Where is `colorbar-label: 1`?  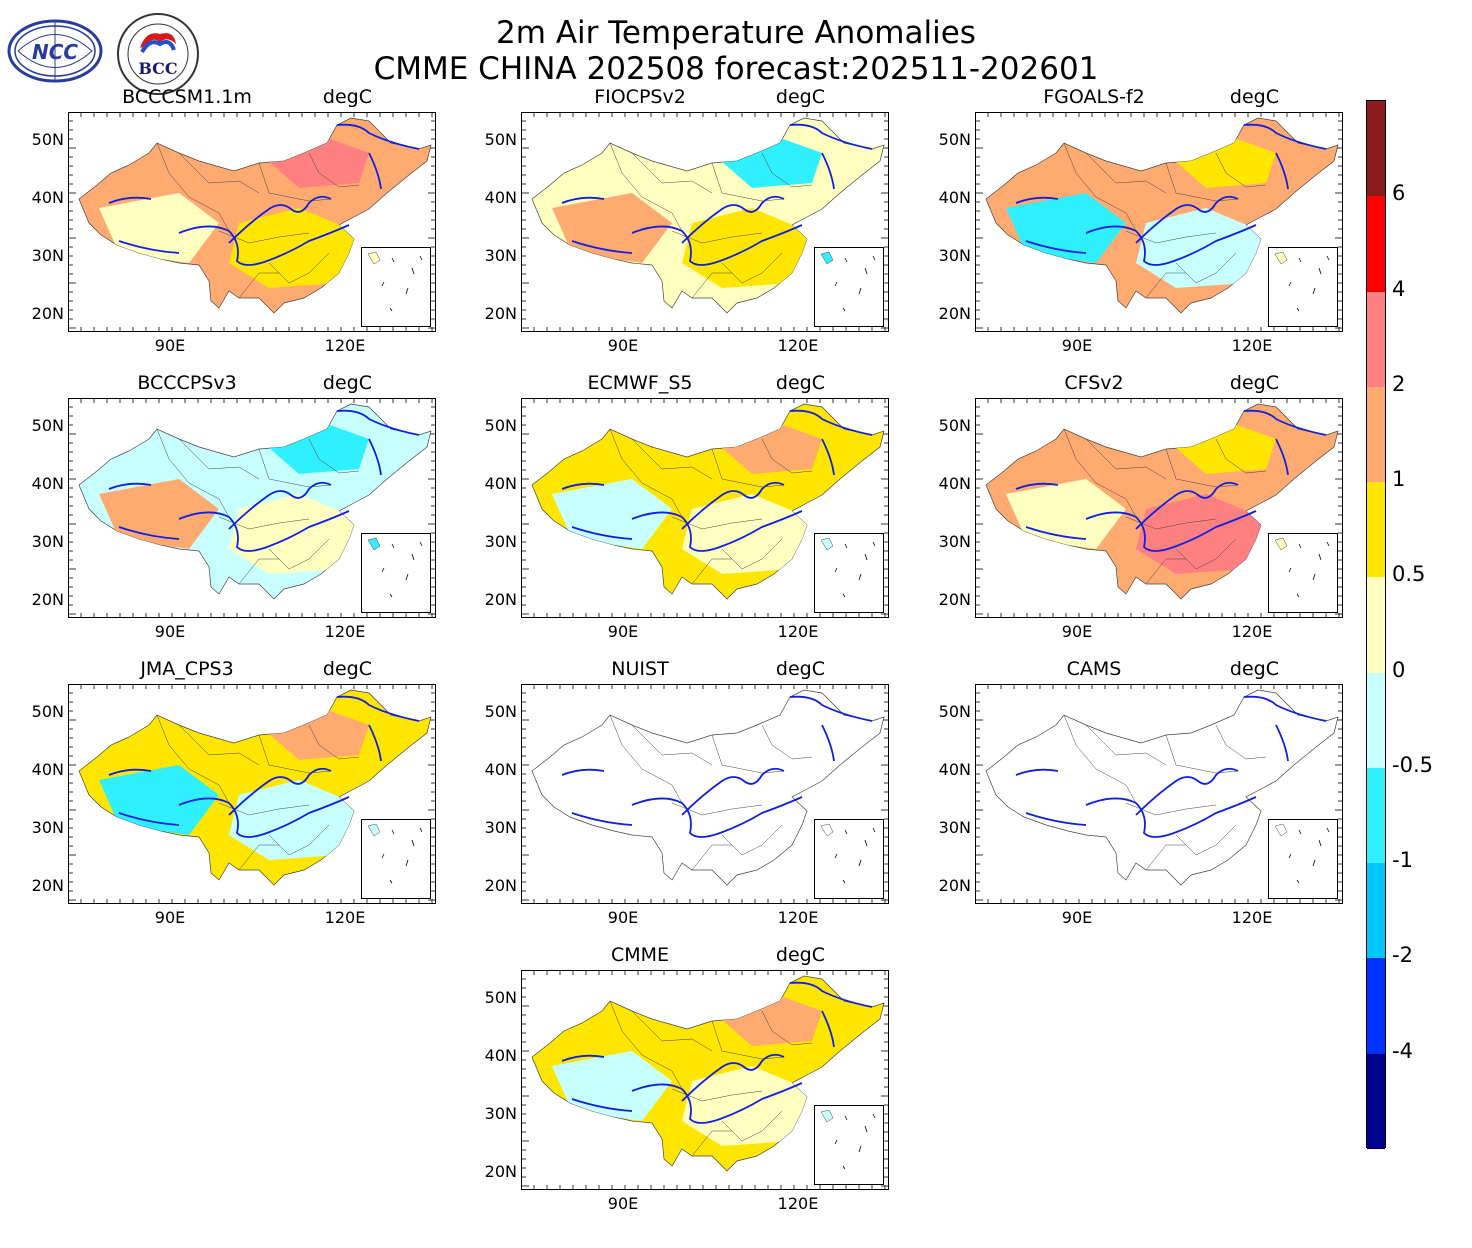
colorbar-label: 1 is located at coordinates (1399, 479).